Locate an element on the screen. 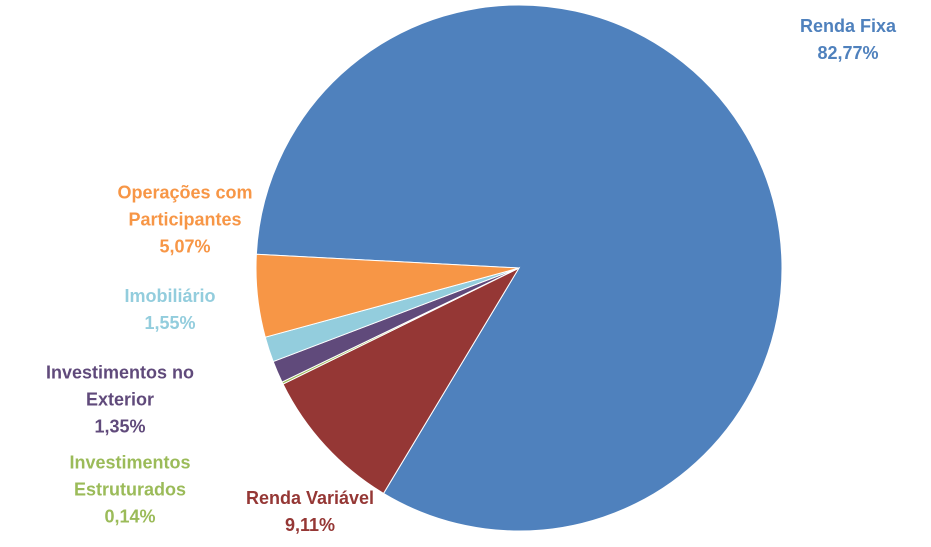  category-name: Investimentos Estruturados is located at coordinates (130, 476).